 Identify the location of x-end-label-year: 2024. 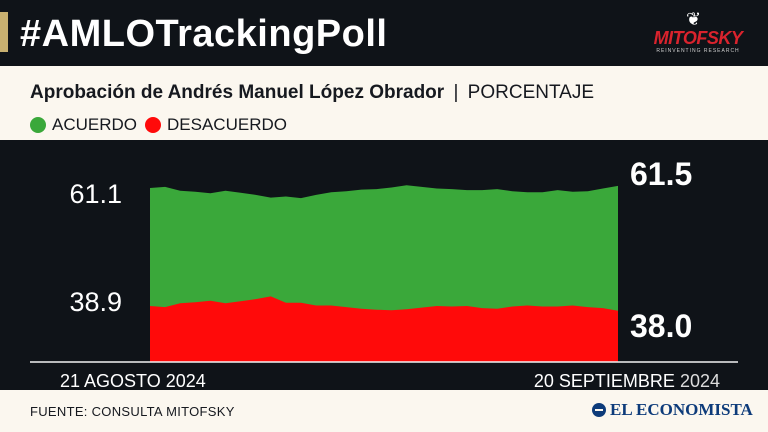
(700, 380).